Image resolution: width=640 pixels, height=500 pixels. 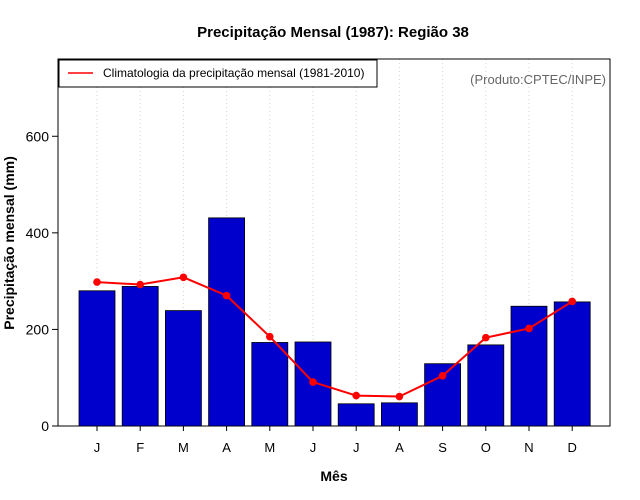 What do you see at coordinates (9, 243) in the screenshot?
I see `y-axis-title: Precipitação mensal (mm)` at bounding box center [9, 243].